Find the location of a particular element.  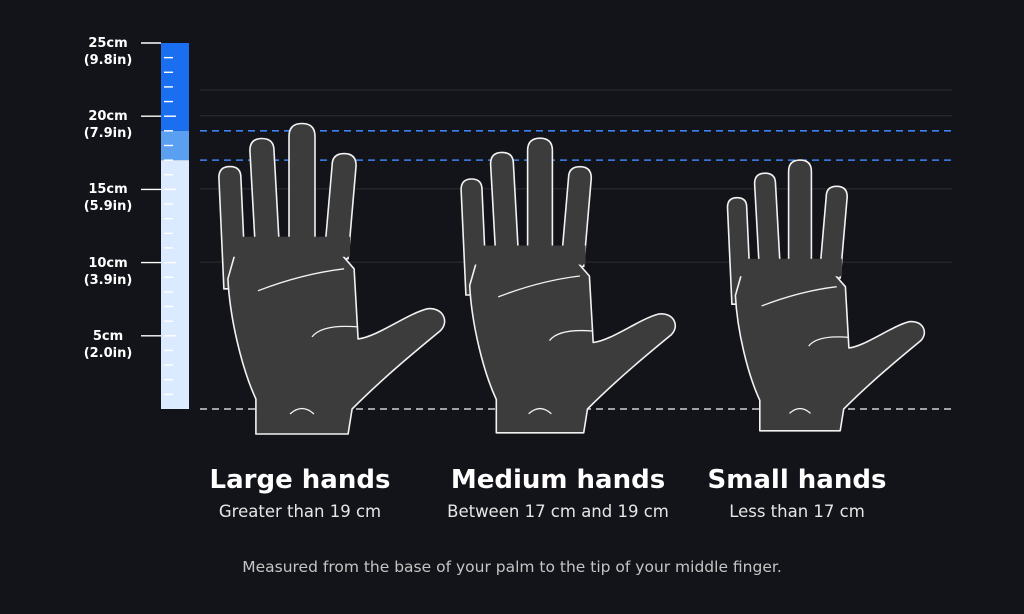

ruler-mark-in: (9.8in) is located at coordinates (108, 60).